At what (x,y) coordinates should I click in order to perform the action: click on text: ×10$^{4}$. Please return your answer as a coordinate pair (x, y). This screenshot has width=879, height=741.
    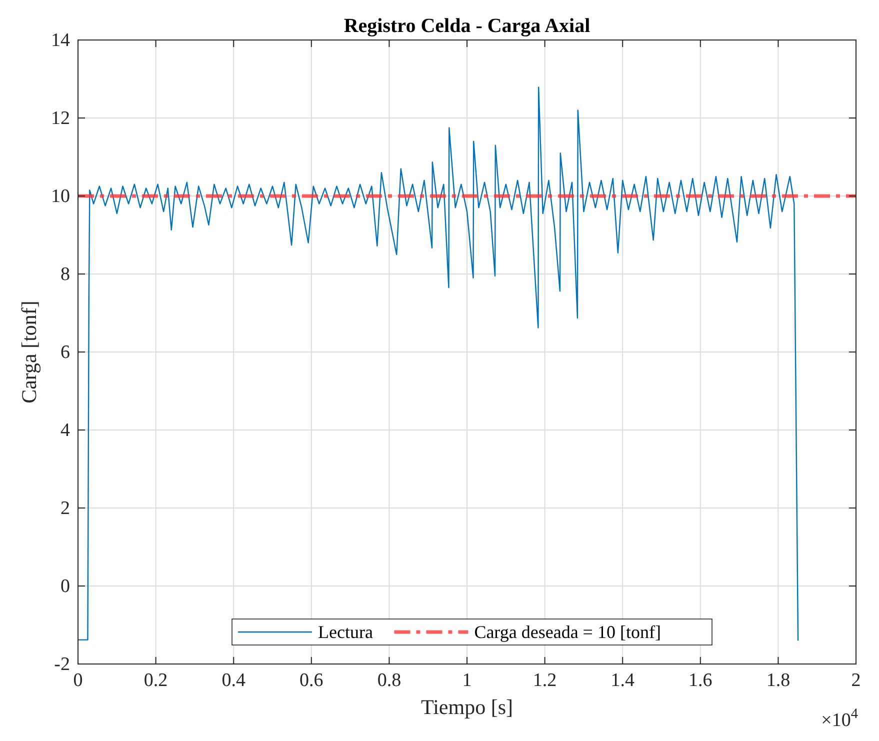
    Looking at the image, I should click on (839, 718).